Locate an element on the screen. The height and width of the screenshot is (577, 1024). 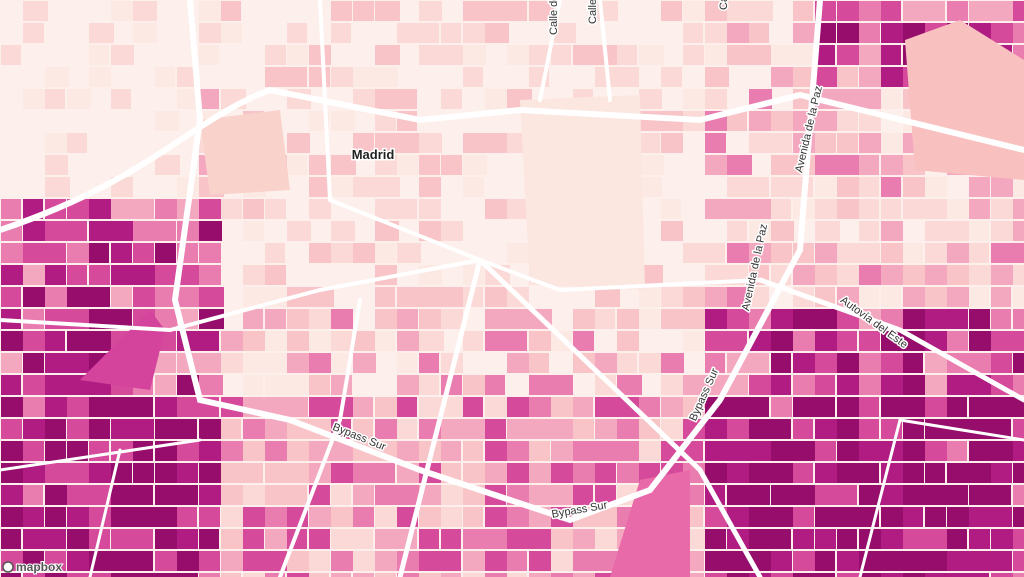
district-area is located at coordinates (245, 152).